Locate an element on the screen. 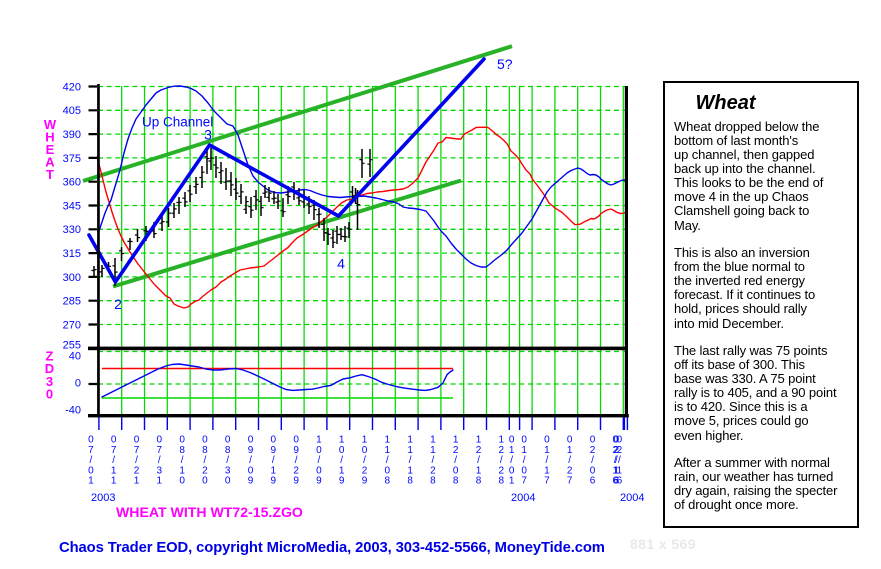 This screenshot has height=569, width=881. svg-text:01/27: 0 1/2 7 is located at coordinates (570, 461).